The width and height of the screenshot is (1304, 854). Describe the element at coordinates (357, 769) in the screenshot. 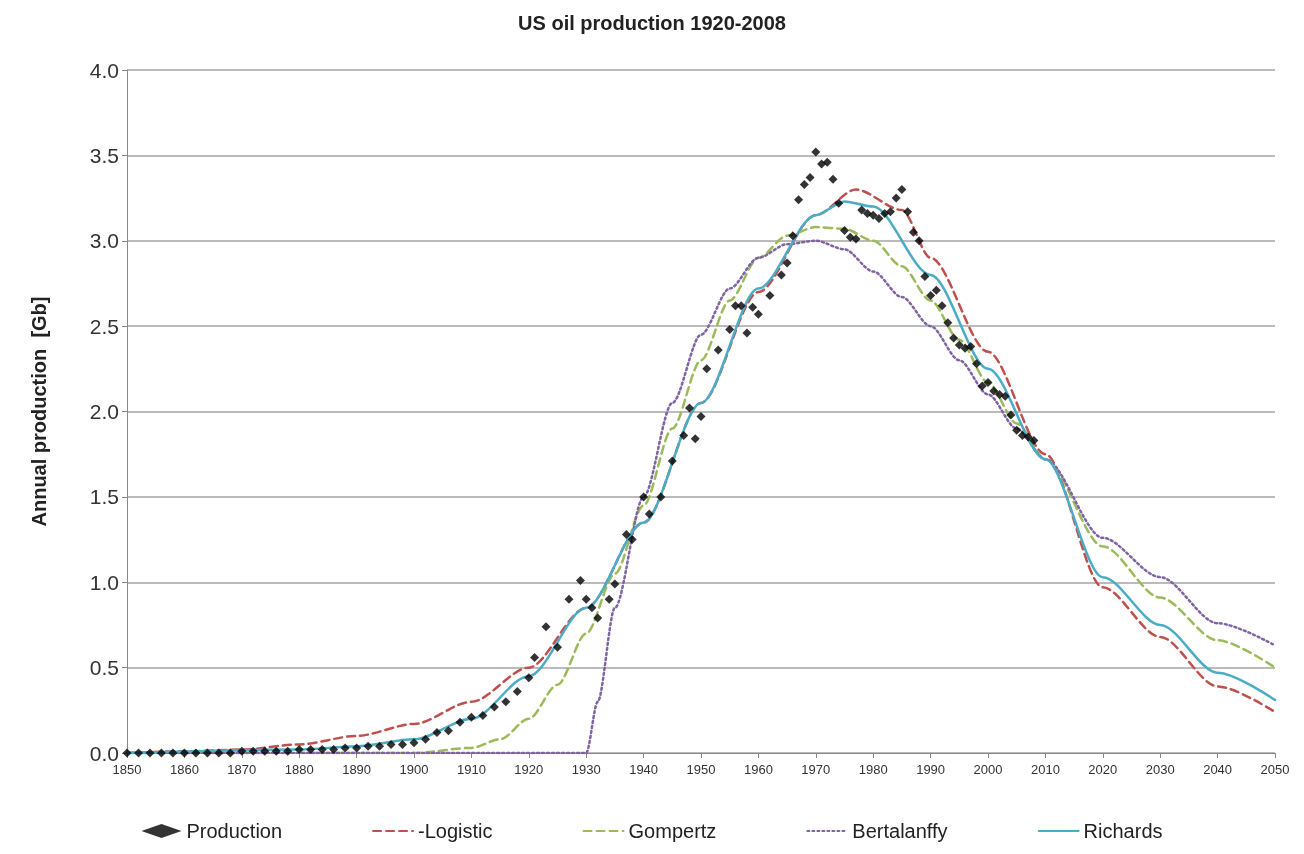

I see `x-tick-label: 1890` at that location.